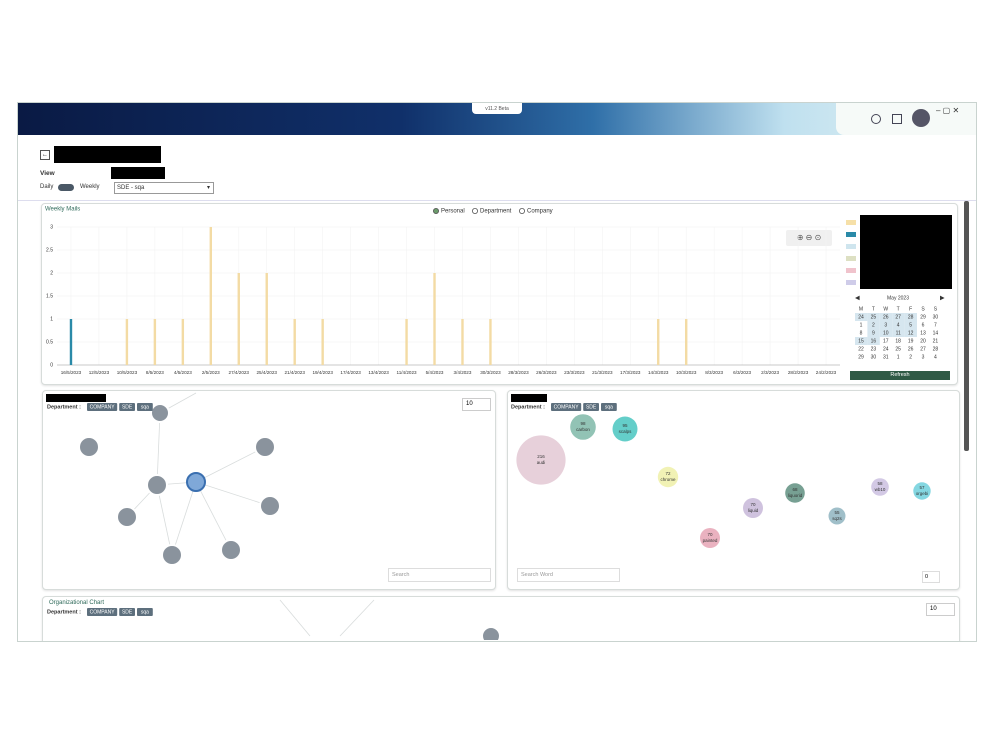 This screenshot has width=1000, height=750. What do you see at coordinates (923, 309) in the screenshot?
I see `weekday: S` at bounding box center [923, 309].